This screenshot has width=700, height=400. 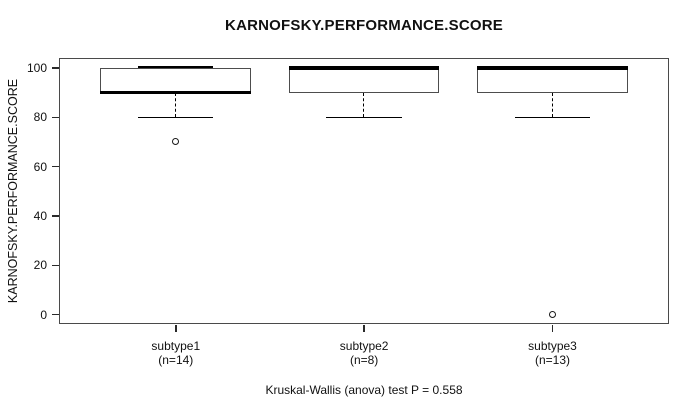 What do you see at coordinates (552, 359) in the screenshot?
I see `group-n-label: (n=13)` at bounding box center [552, 359].